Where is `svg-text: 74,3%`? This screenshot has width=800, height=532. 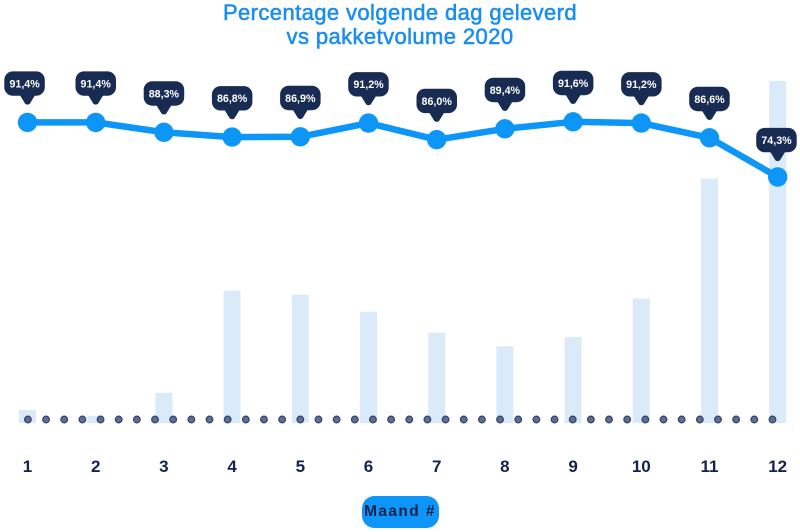 svg-text: 74,3% is located at coordinates (776, 141).